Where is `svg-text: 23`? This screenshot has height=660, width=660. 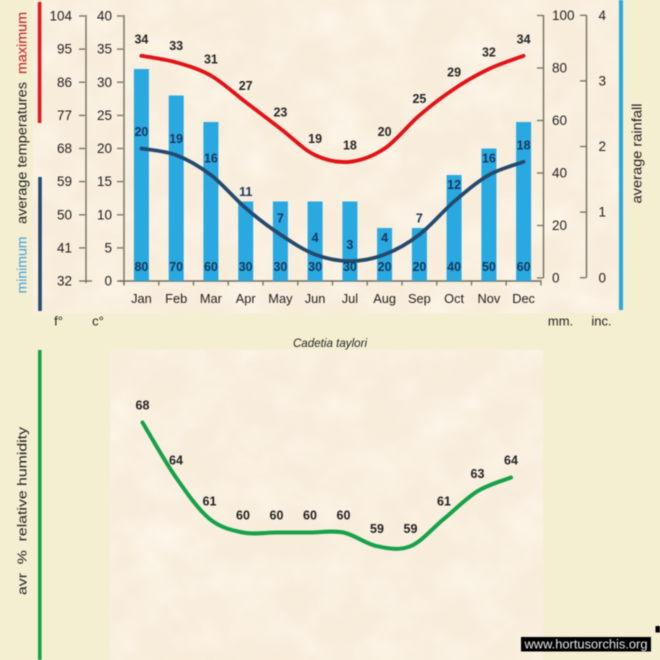
svg-text: 23 is located at coordinates (280, 112).